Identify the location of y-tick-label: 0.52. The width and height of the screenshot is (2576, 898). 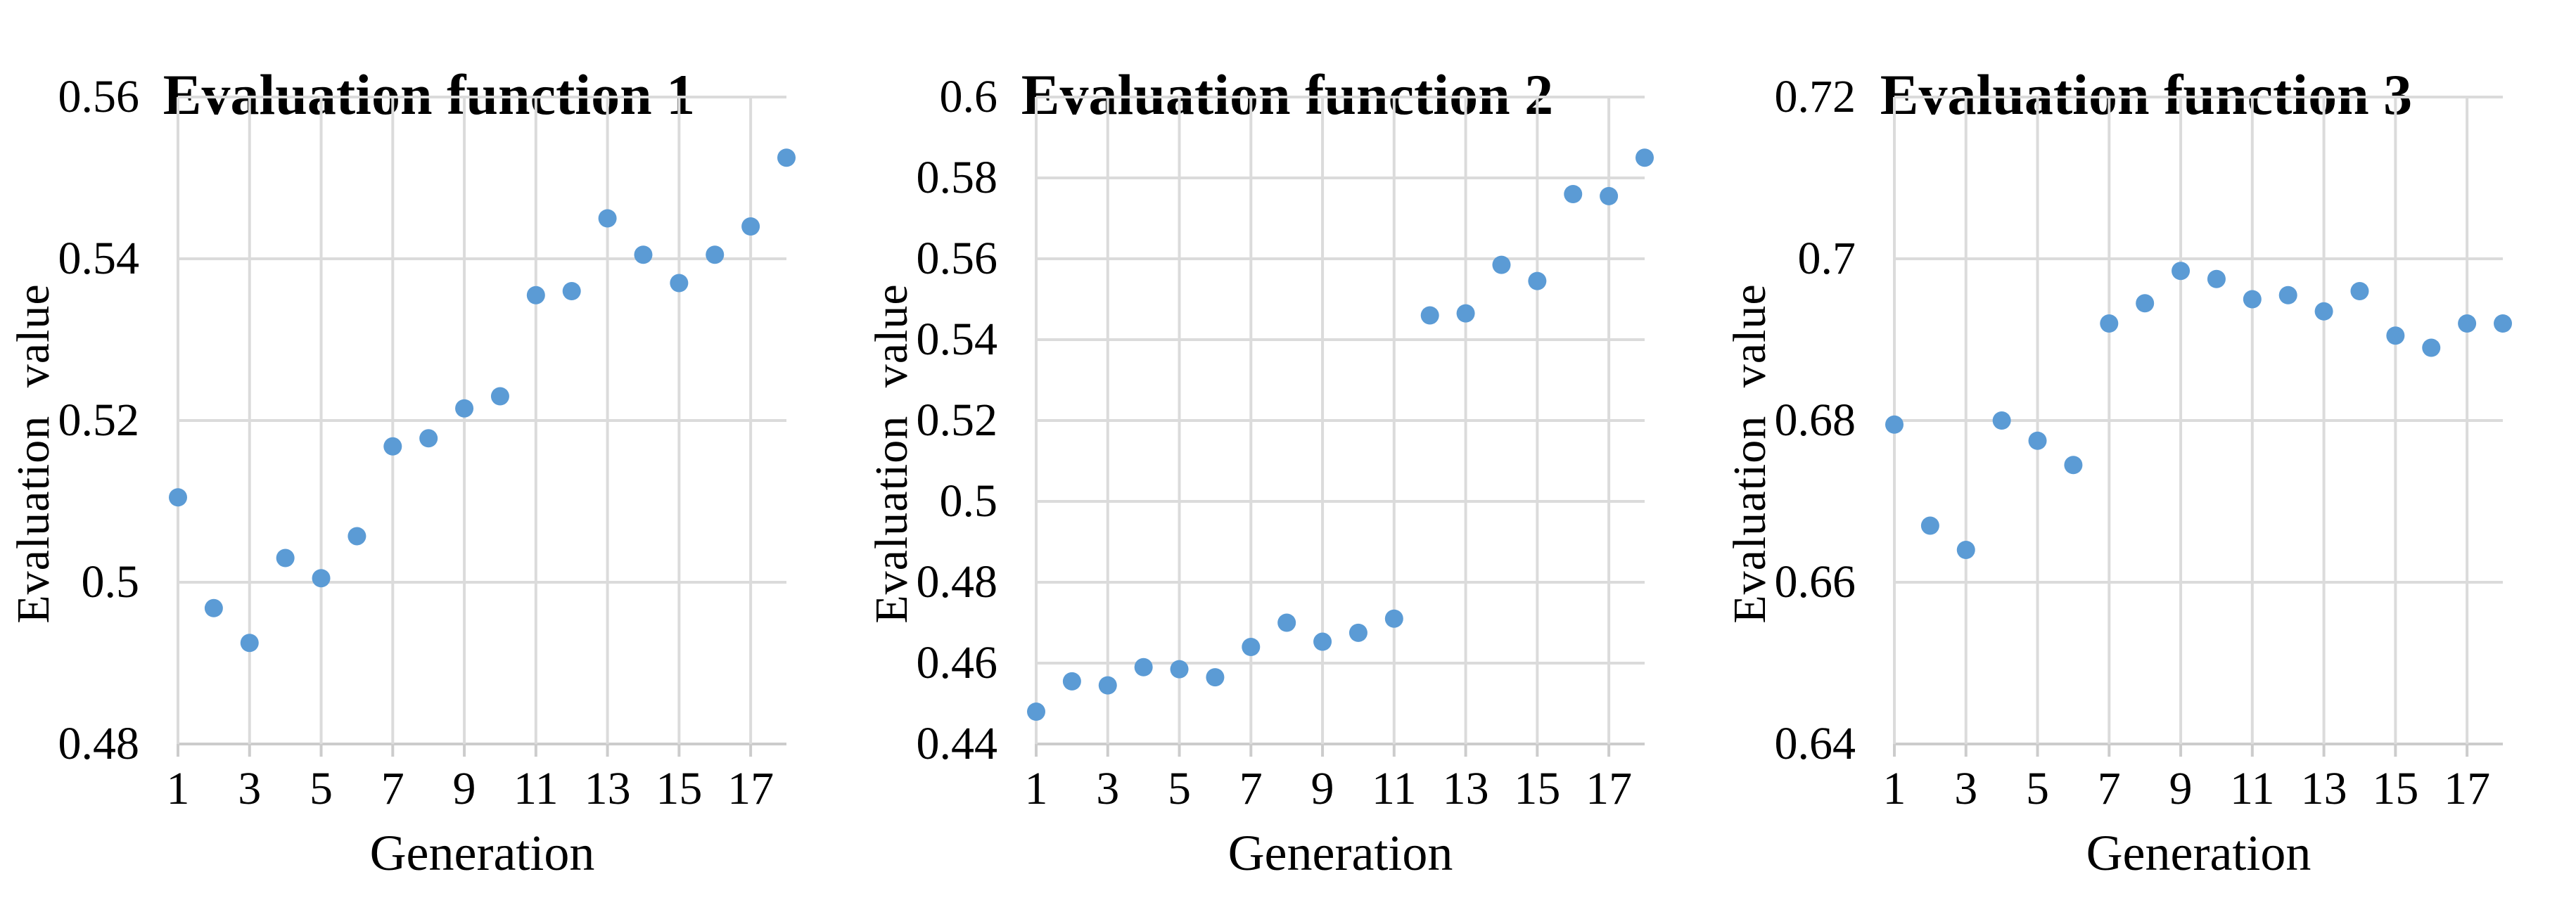
(99, 420).